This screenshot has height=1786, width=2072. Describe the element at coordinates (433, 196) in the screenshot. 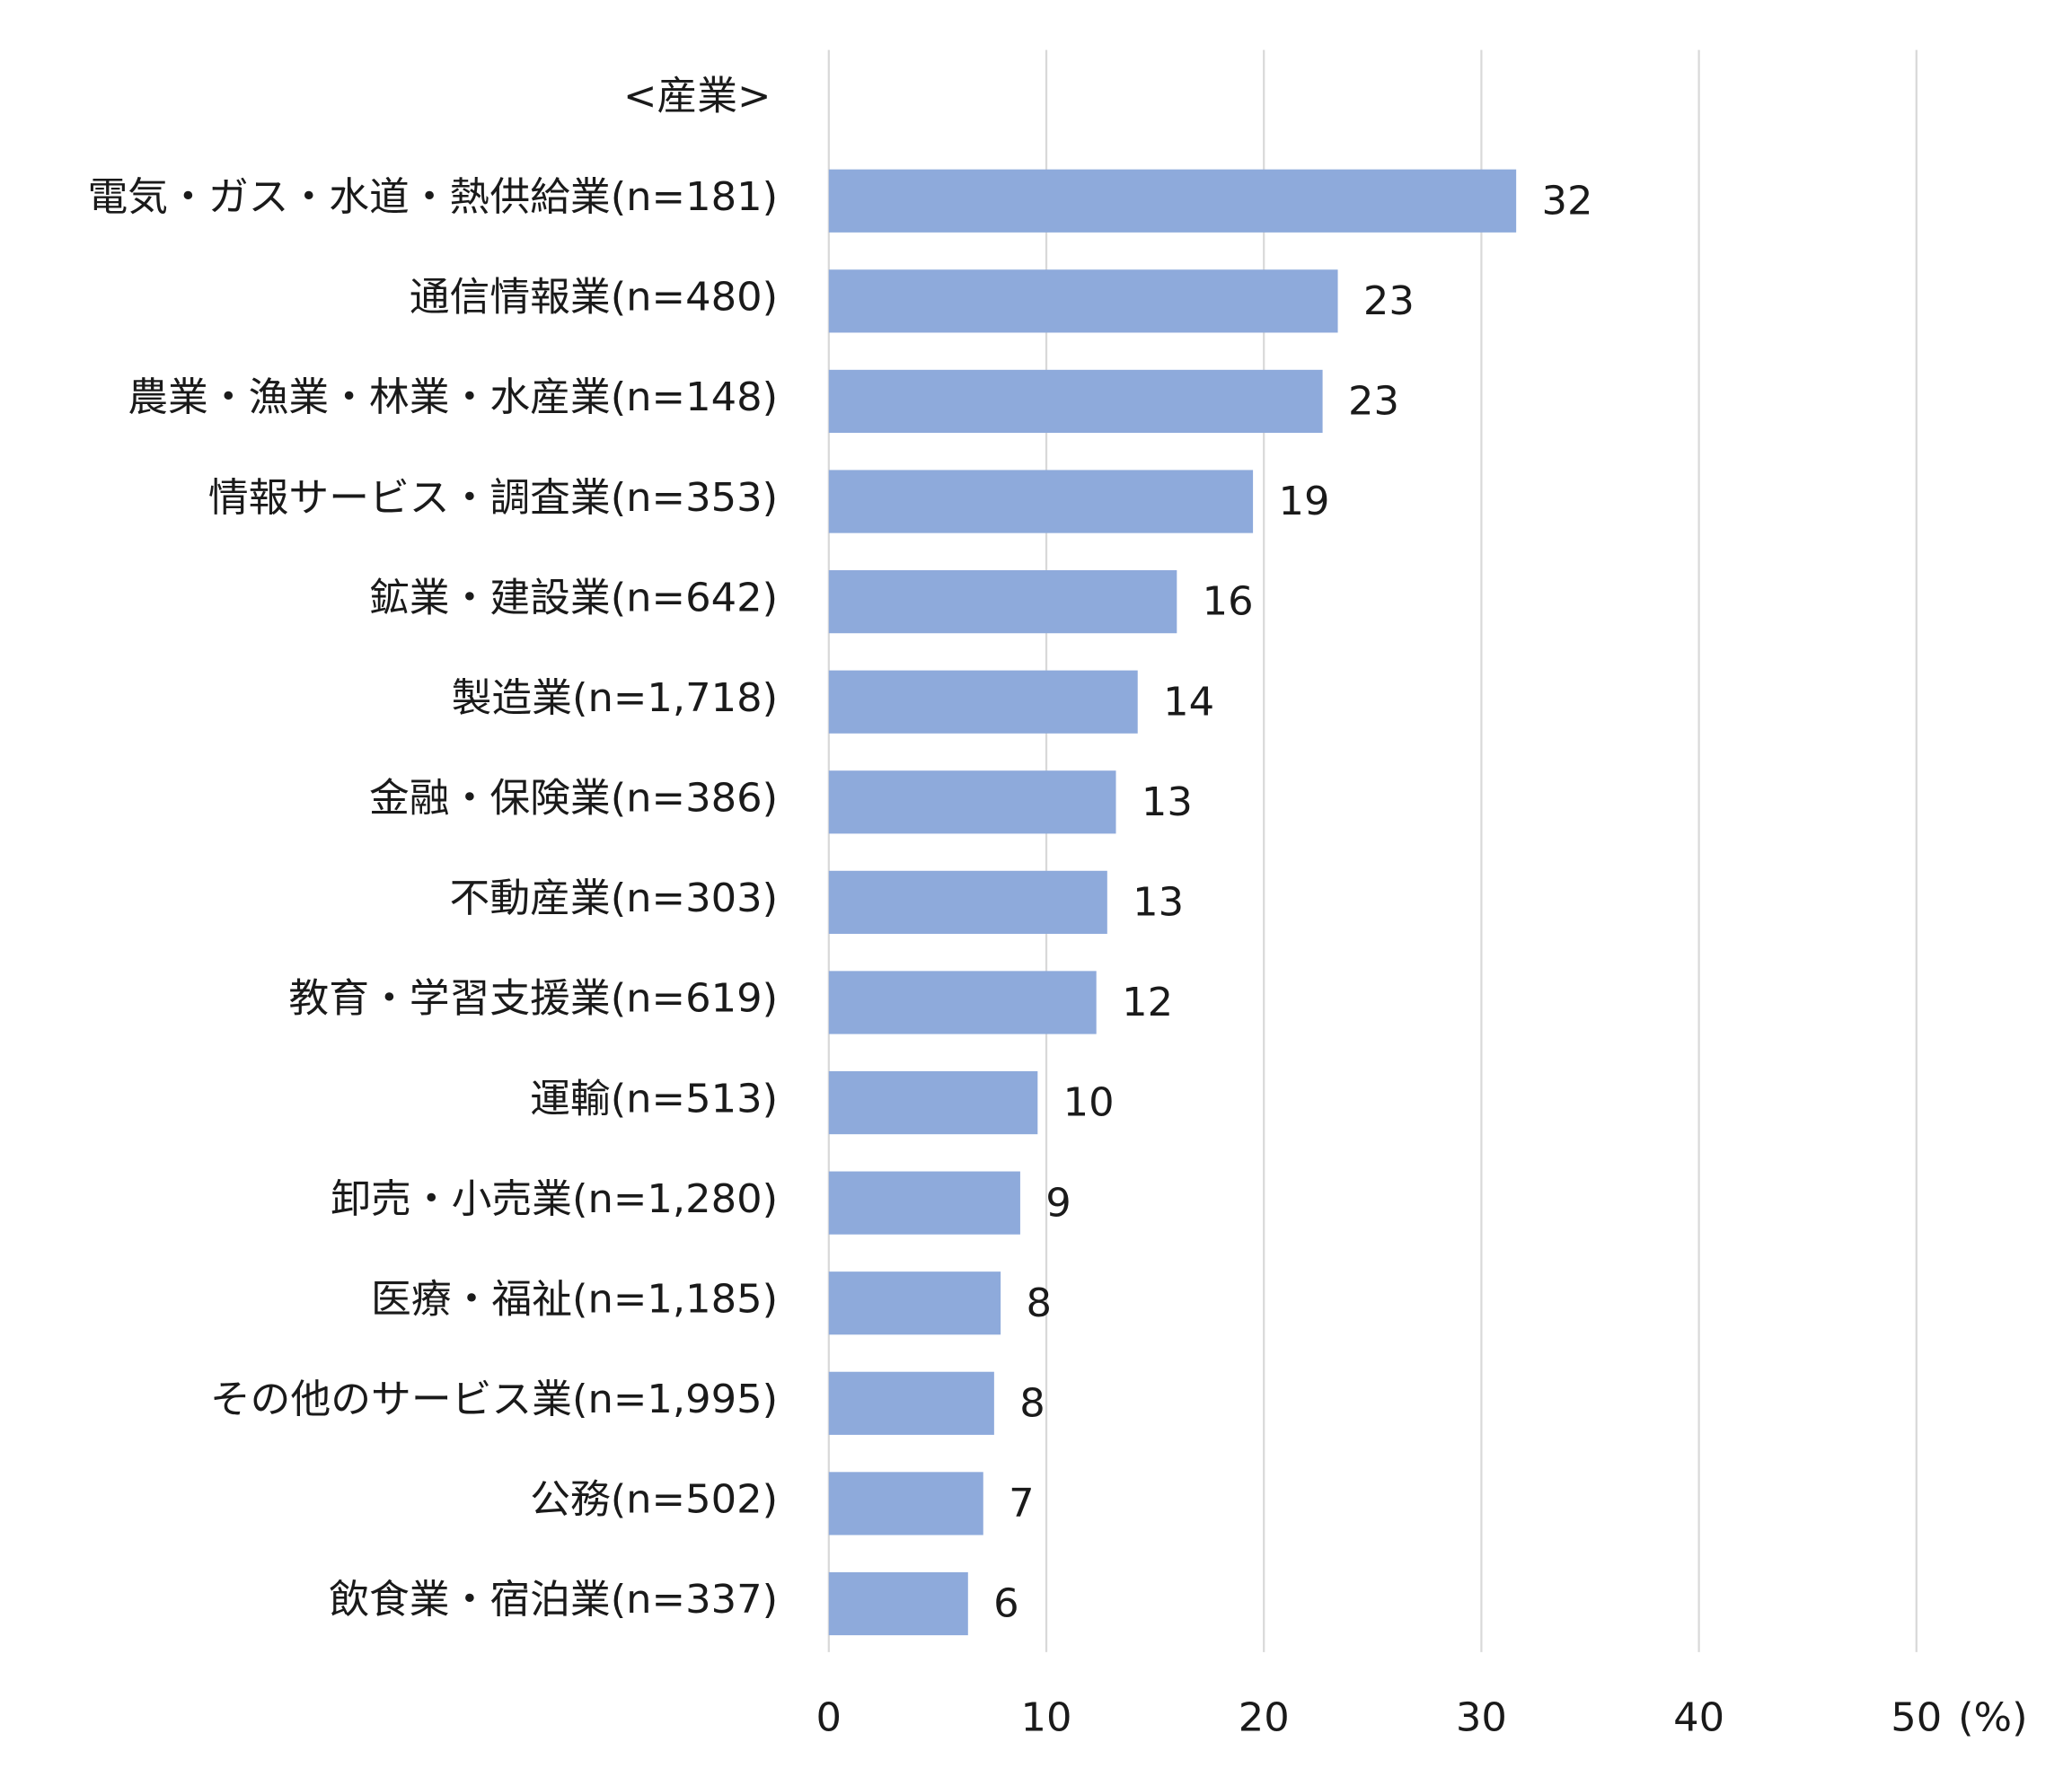

I see `category-label: 電気・ガス・水道・熱供給業(n=181)` at that location.